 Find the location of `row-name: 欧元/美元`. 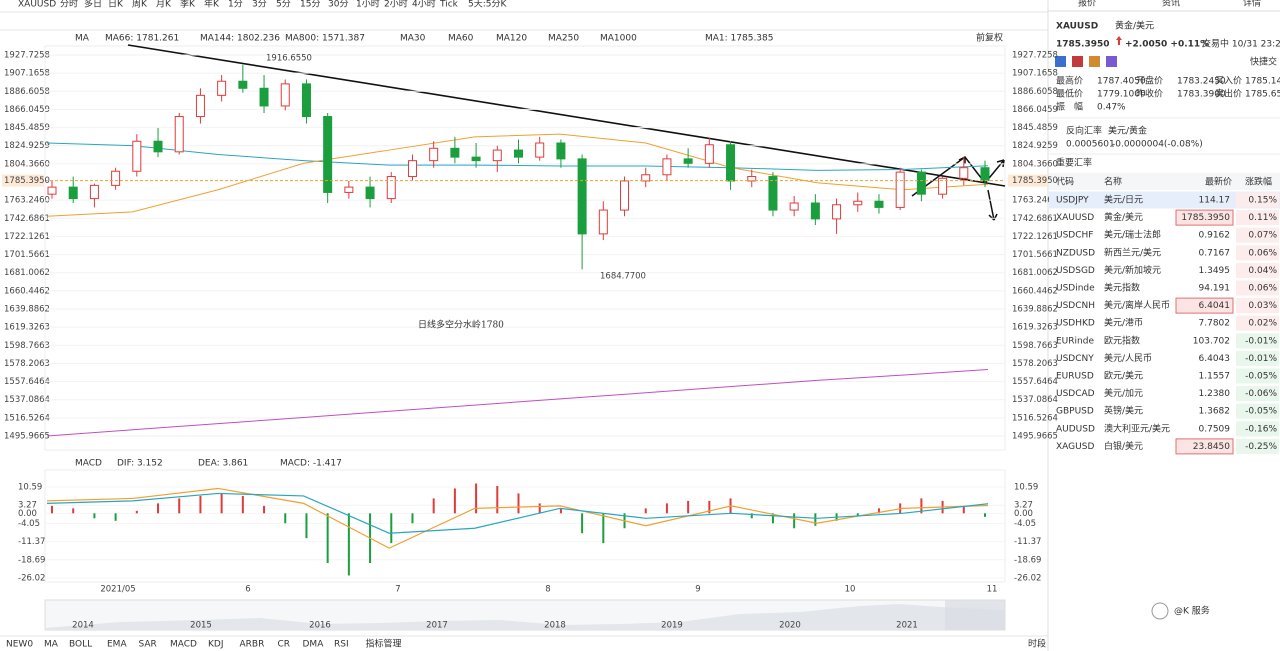

row-name: 欧元/美元 is located at coordinates (1123, 376).